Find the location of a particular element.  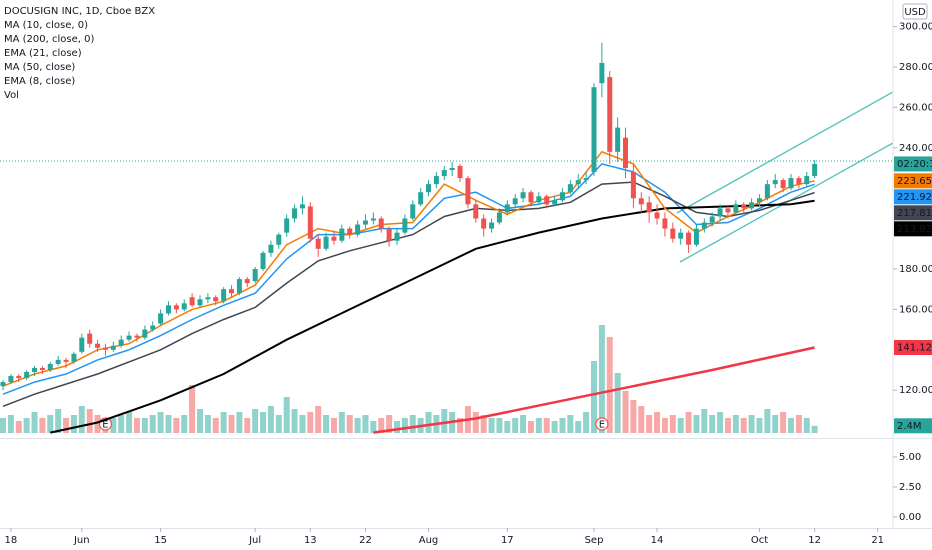

x-tick-label: 18 is located at coordinates (11, 540).